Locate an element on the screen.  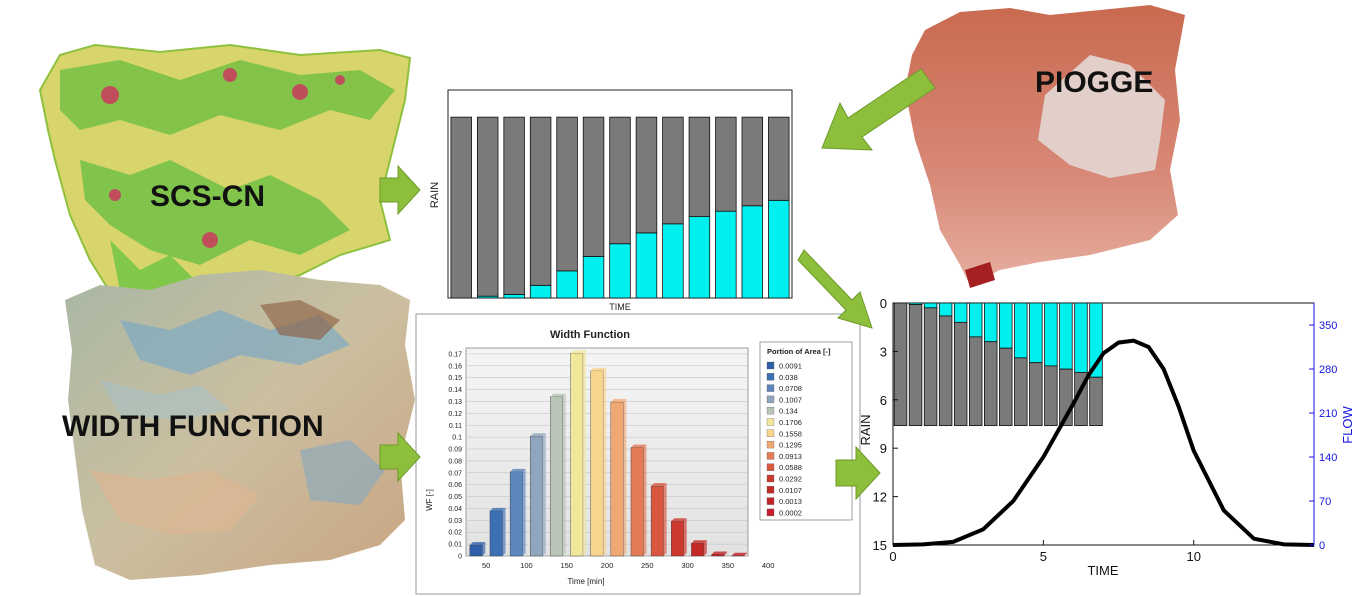
hydro-rain-tick-label: 9 is located at coordinates (883, 448).